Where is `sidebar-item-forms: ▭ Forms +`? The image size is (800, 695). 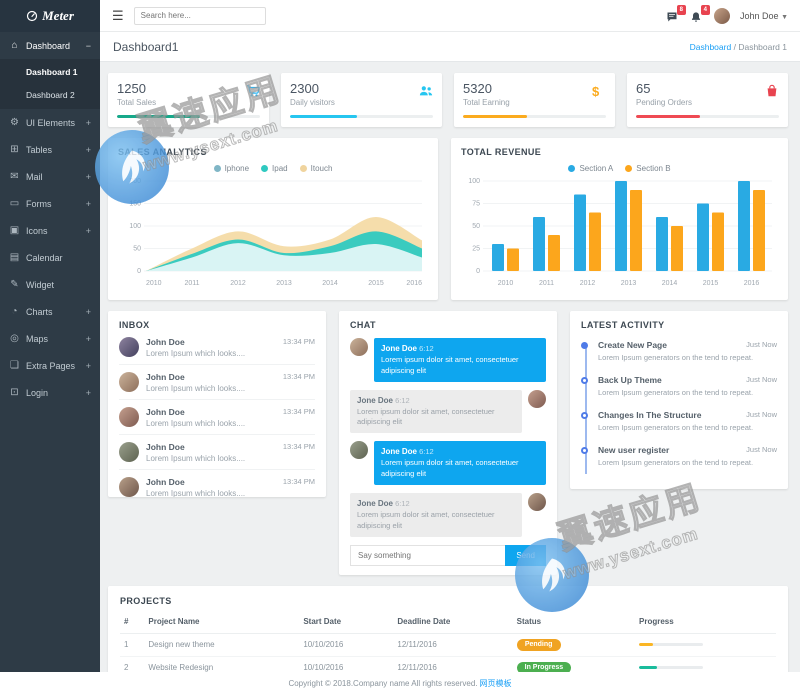
sidebar-item-forms: ▭ Forms + is located at coordinates (50, 203).